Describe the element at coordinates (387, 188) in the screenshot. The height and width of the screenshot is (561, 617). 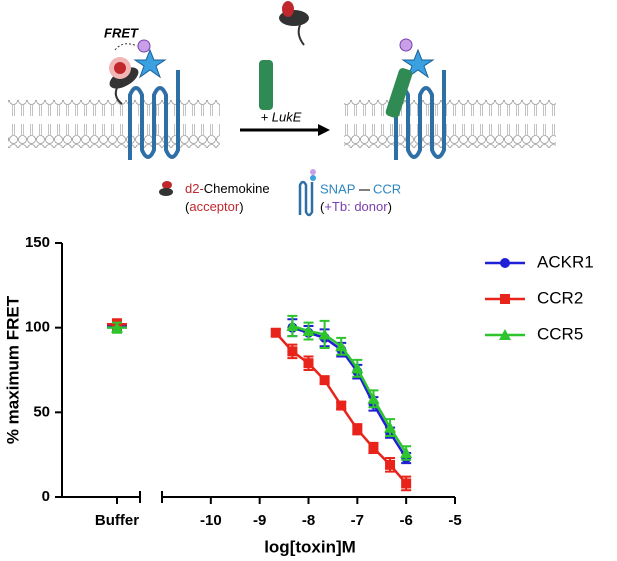
I see `ccr-label: CCR` at that location.